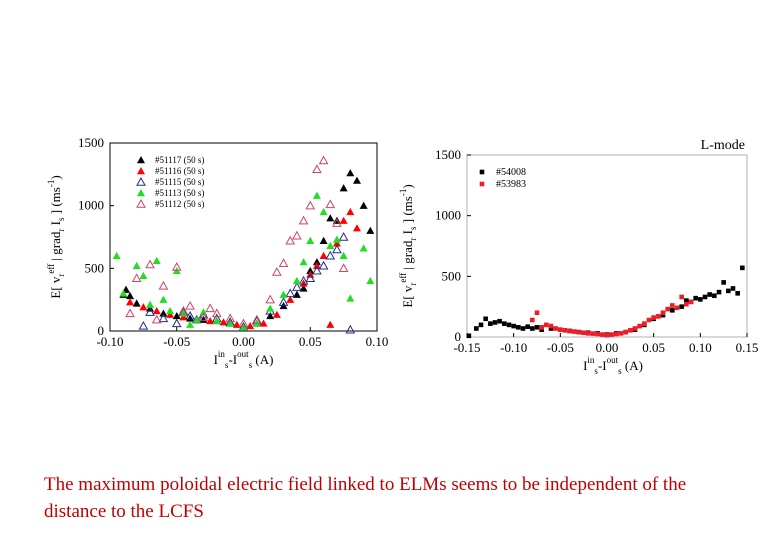  I want to click on legend-label: #51116 (50 s), so click(179, 171).